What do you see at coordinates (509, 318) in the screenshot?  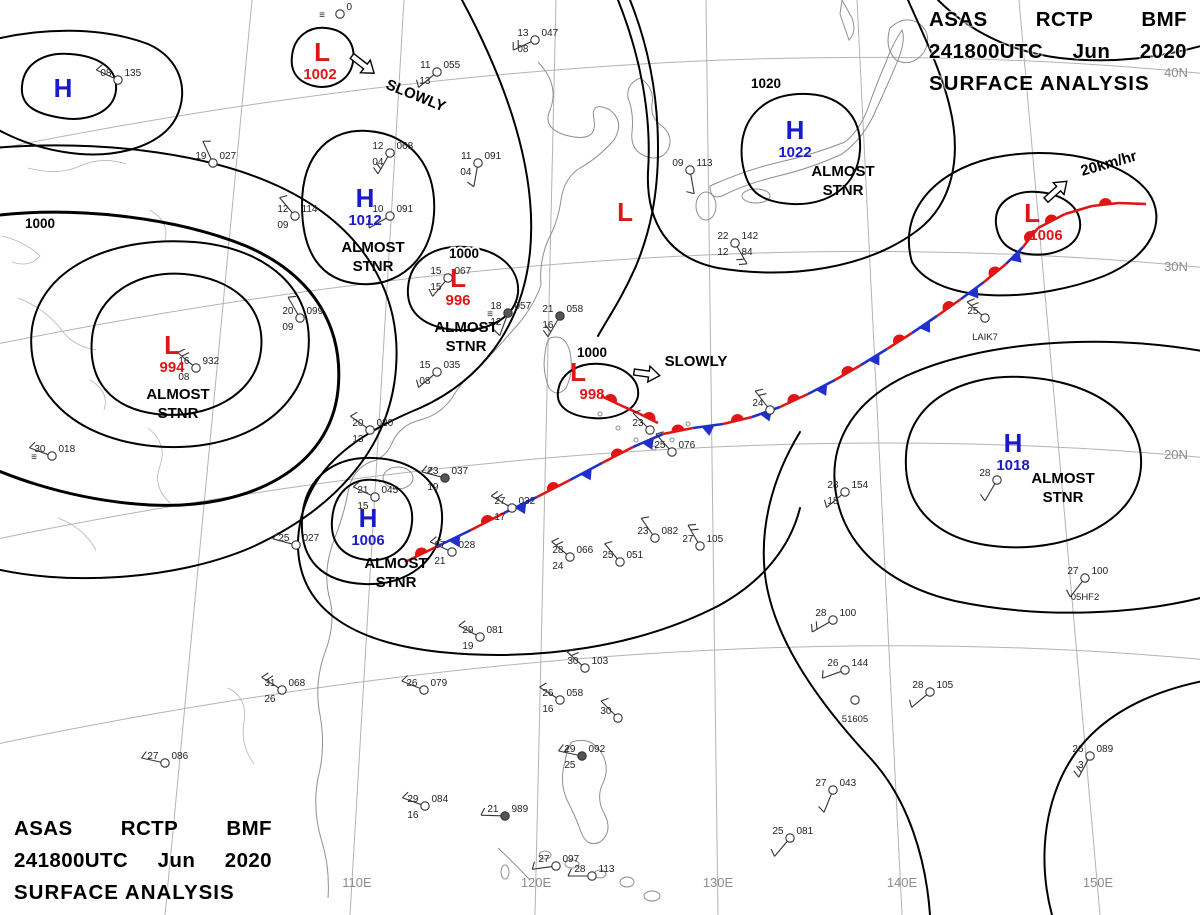 I see `station-plot: 18 057 12≡` at bounding box center [509, 318].